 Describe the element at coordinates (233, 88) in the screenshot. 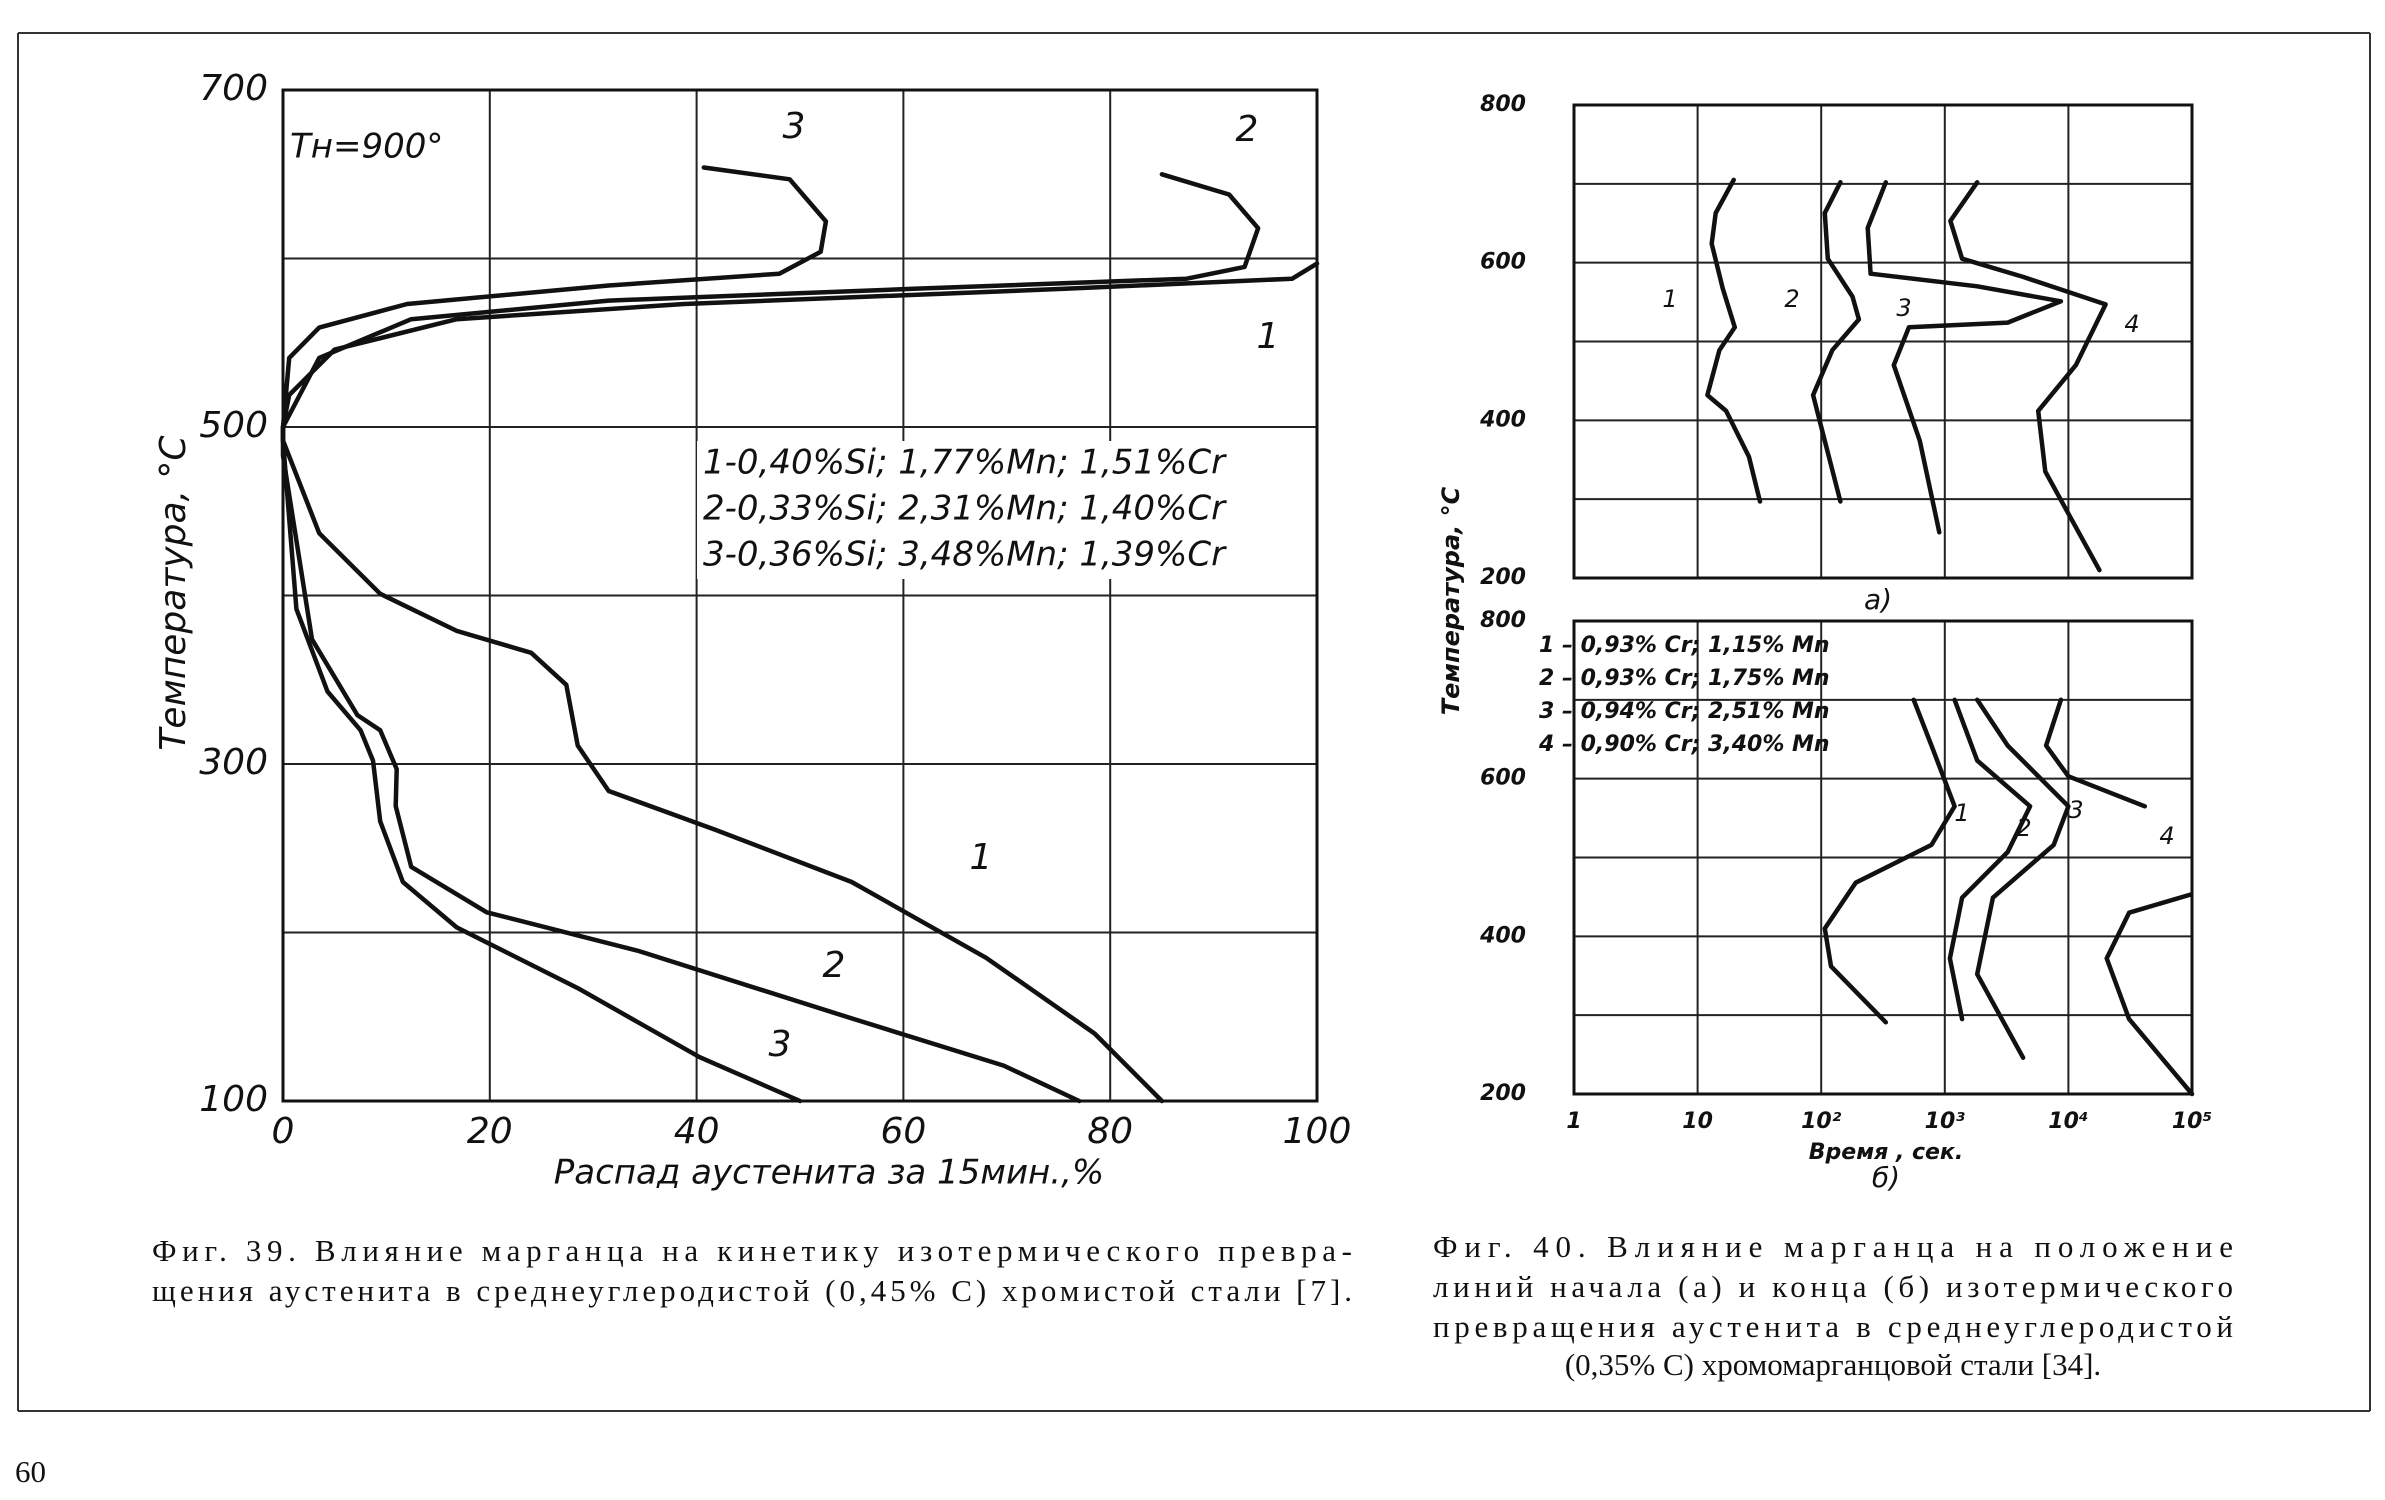

I see `y-tick-label: 700` at that location.